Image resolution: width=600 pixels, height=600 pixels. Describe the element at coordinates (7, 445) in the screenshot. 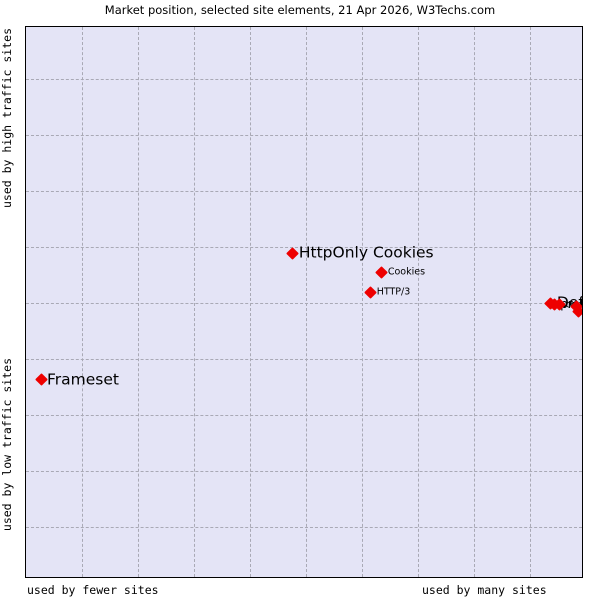

I see `y-axis-bottom-caption: used by low traffic sites` at that location.